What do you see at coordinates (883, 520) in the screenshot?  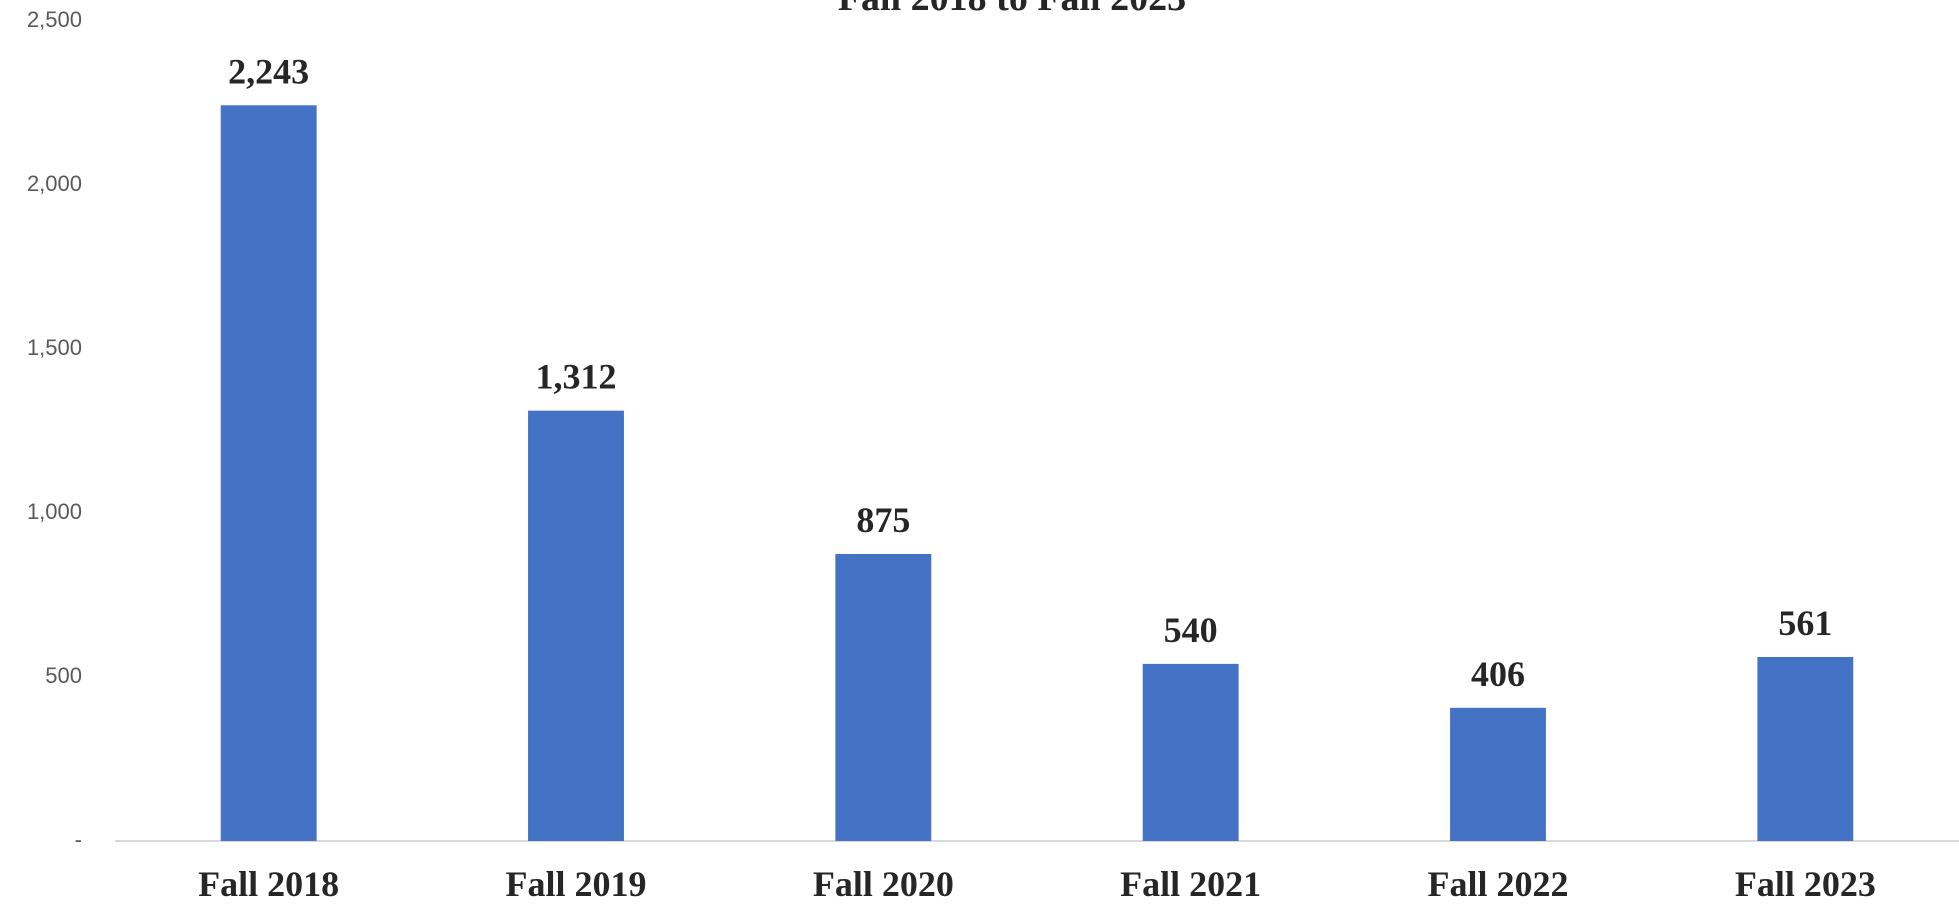 I see `data-label: 875` at bounding box center [883, 520].